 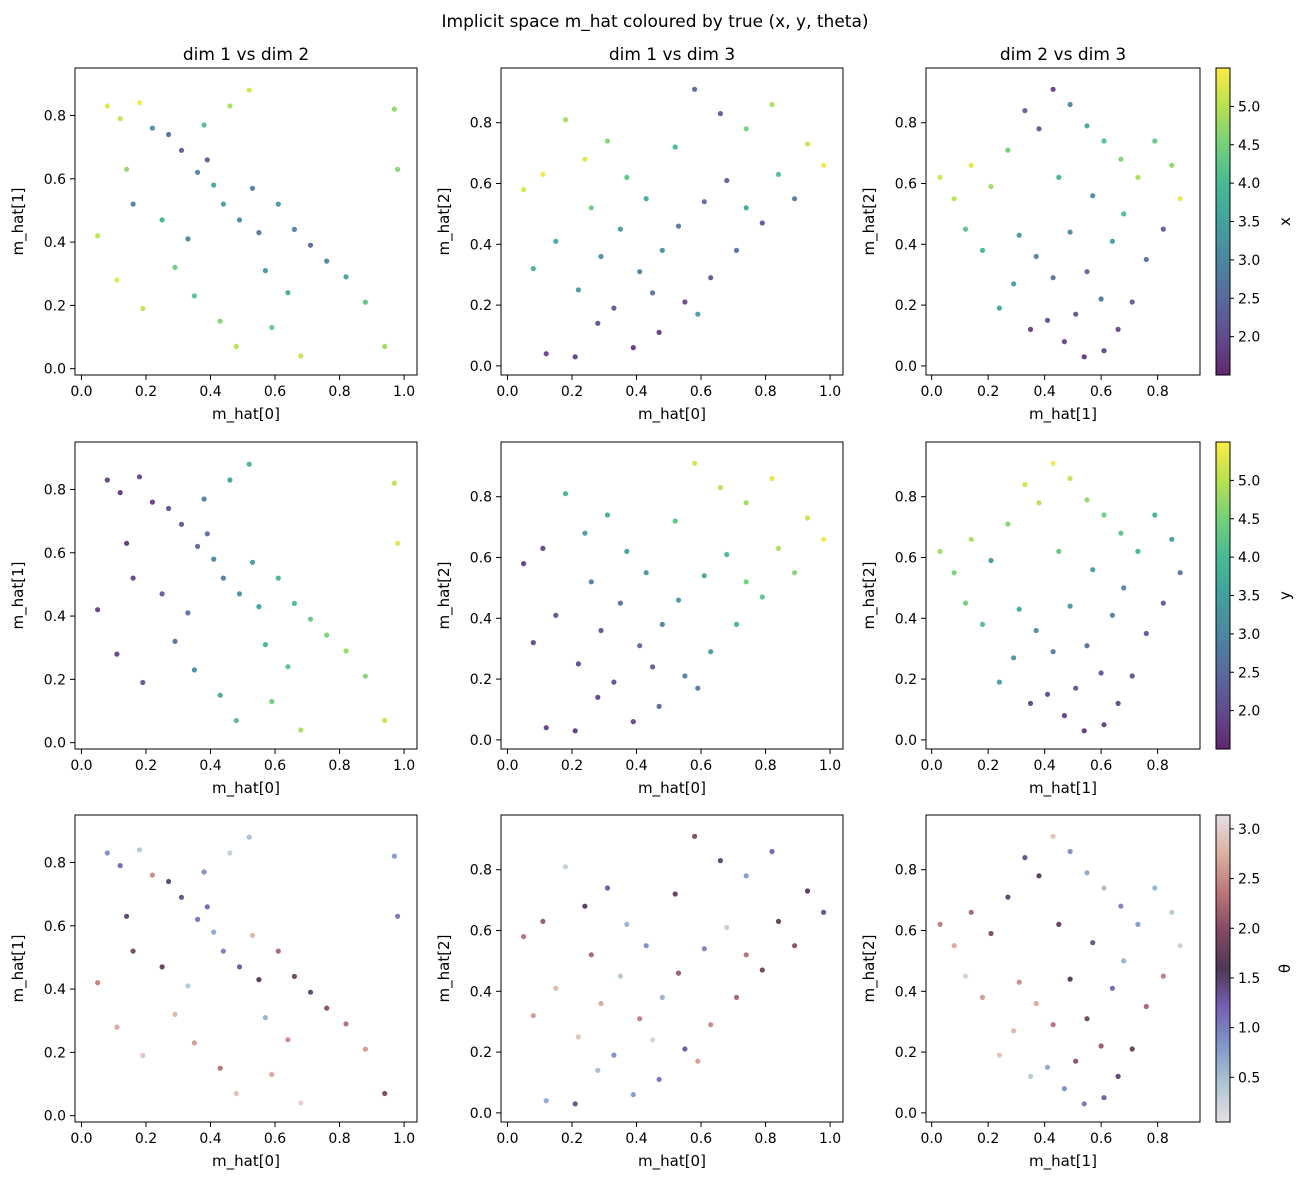 What do you see at coordinates (1249, 184) in the screenshot?
I see `colorbar-tick-label: 4.0` at bounding box center [1249, 184].